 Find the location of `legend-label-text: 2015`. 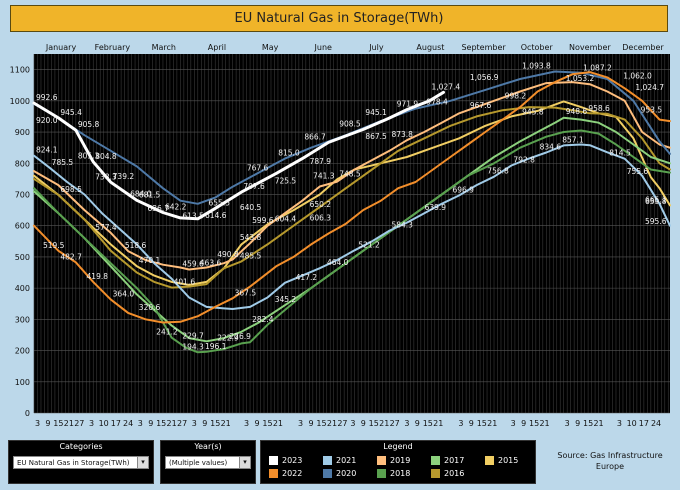

legend-label-text: 2015 is located at coordinates (508, 460).